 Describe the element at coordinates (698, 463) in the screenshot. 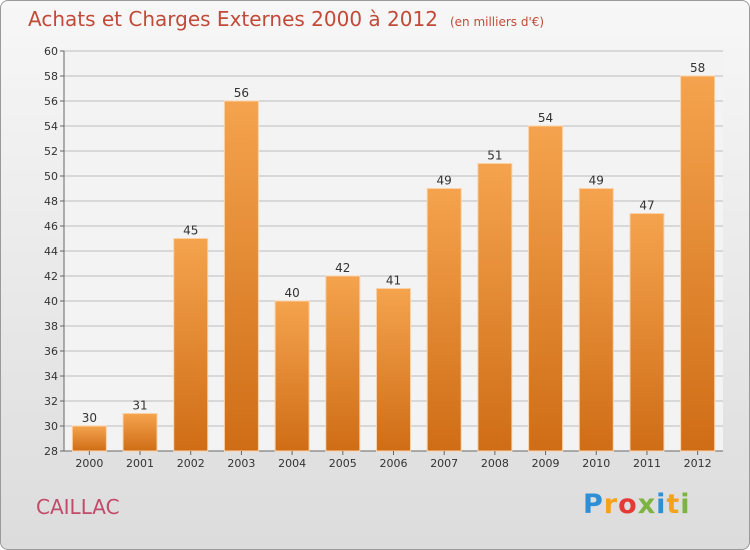

I see `x-tick-label: 2012` at that location.